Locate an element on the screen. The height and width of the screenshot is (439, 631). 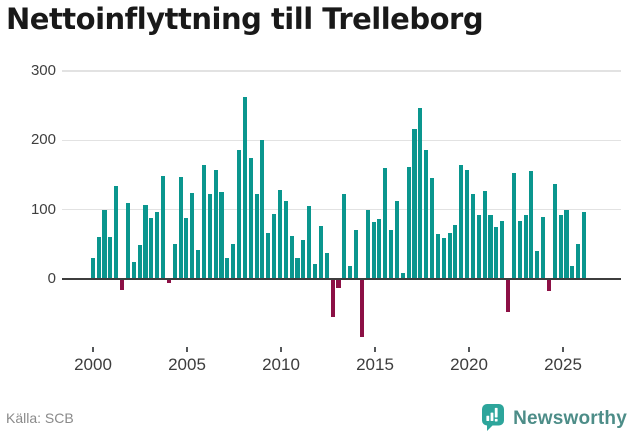
x-axis-tick-label: 2005 is located at coordinates (187, 364).